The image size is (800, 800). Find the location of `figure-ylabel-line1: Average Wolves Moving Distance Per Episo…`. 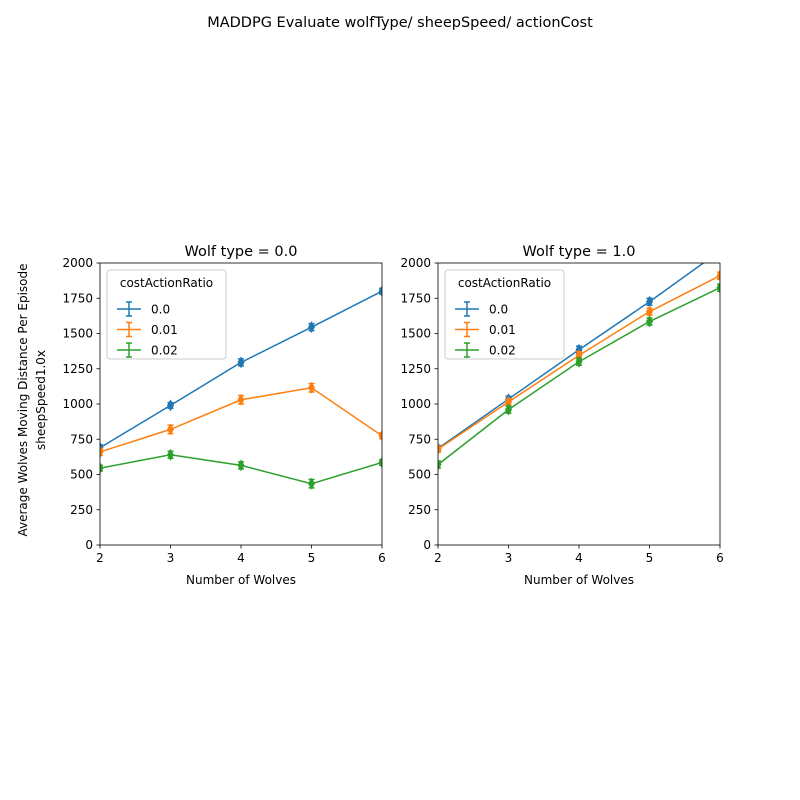

figure-ylabel-line1: Average Wolves Moving Distance Per Episo… is located at coordinates (23, 400).